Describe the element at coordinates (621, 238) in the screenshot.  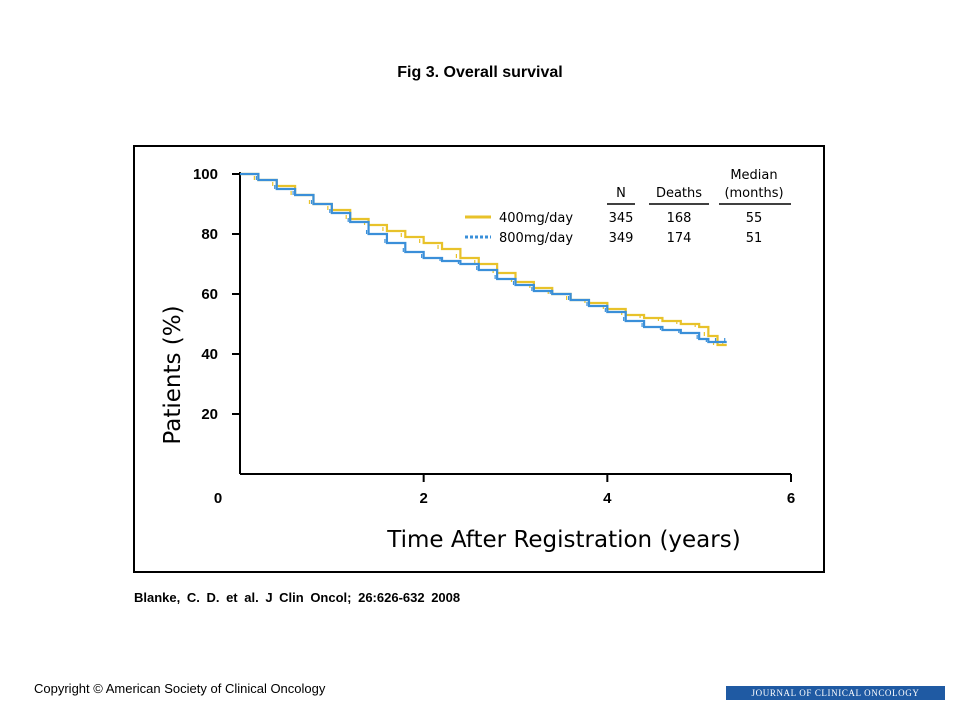
I see `legend-n-800mg: 349` at that location.